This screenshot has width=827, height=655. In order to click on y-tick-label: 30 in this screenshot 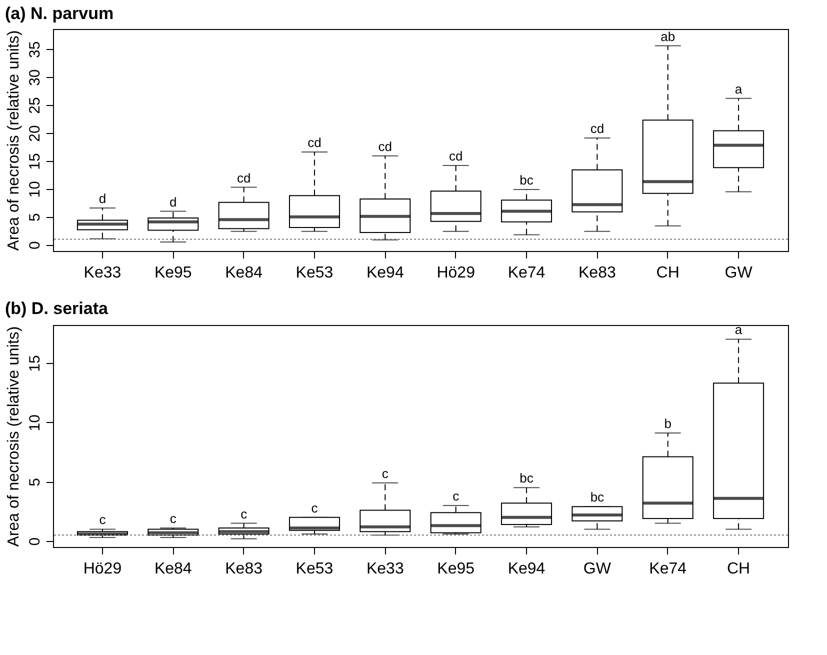, I will do `click(35, 77)`.